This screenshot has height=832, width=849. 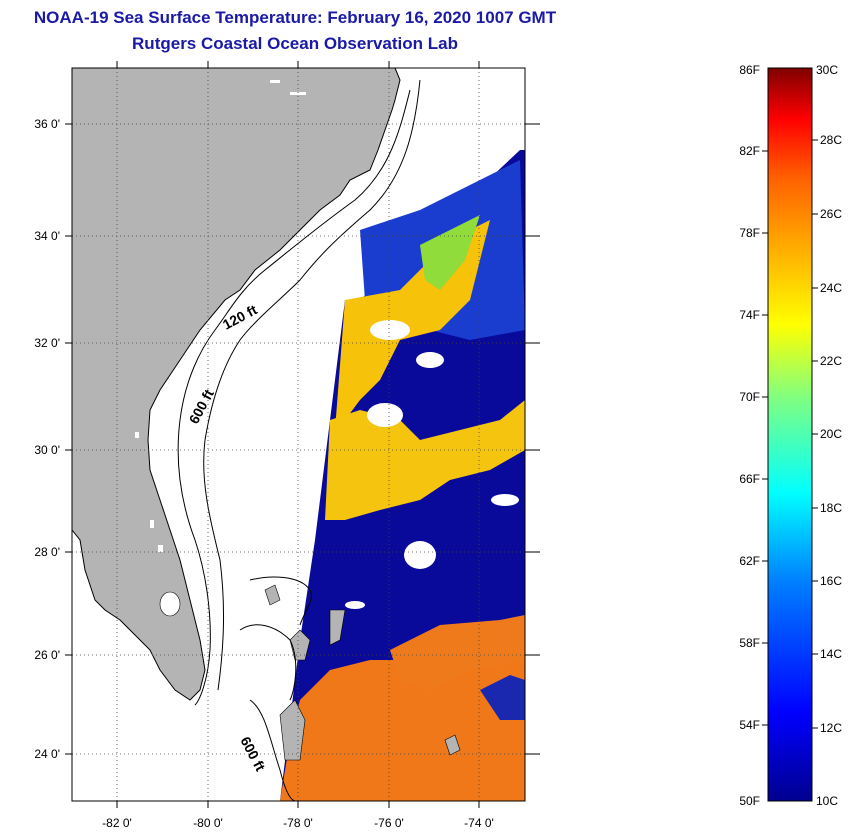 What do you see at coordinates (831, 508) in the screenshot?
I see `colorbar-c-label: 18C` at bounding box center [831, 508].